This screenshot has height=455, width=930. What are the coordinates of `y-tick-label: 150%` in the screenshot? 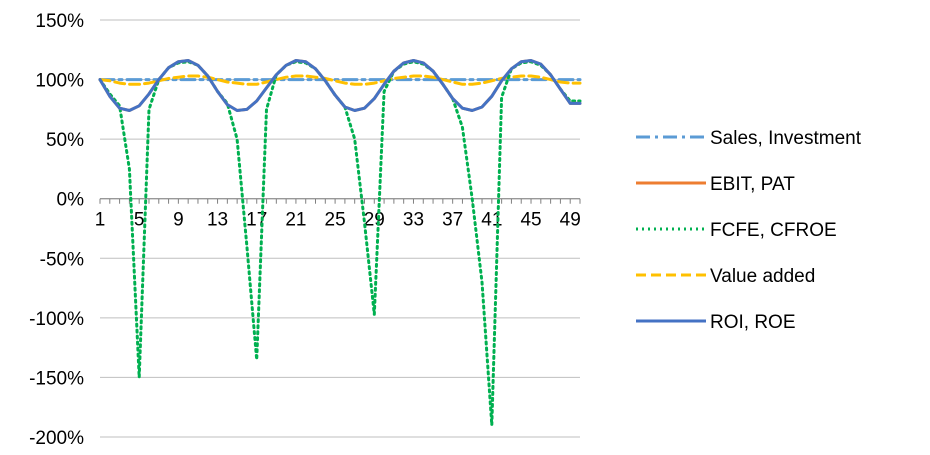 It's located at (59, 21).